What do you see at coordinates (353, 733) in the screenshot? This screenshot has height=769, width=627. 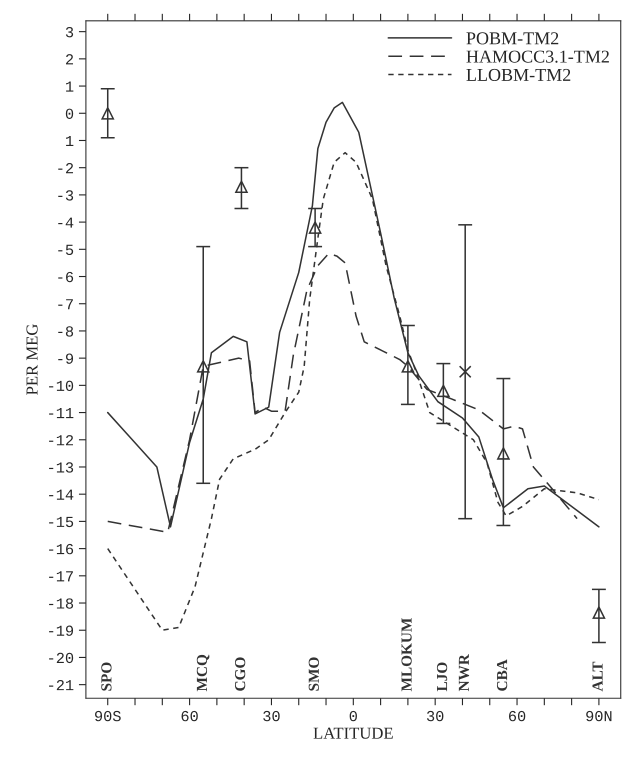 I see `x-axis-title: LATITUDE` at bounding box center [353, 733].